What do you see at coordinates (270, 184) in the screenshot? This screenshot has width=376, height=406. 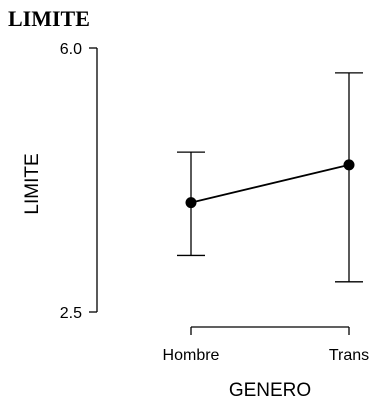 I see `series-line` at bounding box center [270, 184].